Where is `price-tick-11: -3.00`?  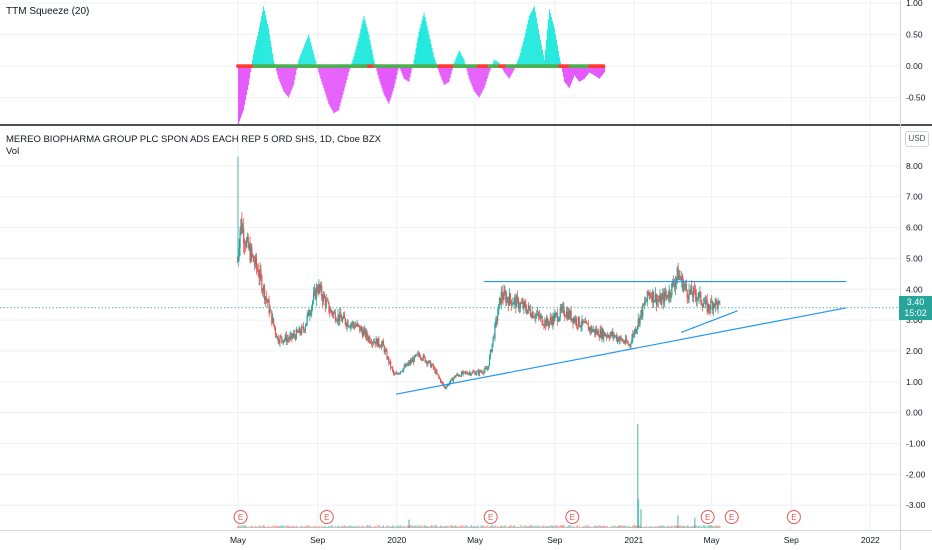
price-tick-11: -3.00 is located at coordinates (916, 505).